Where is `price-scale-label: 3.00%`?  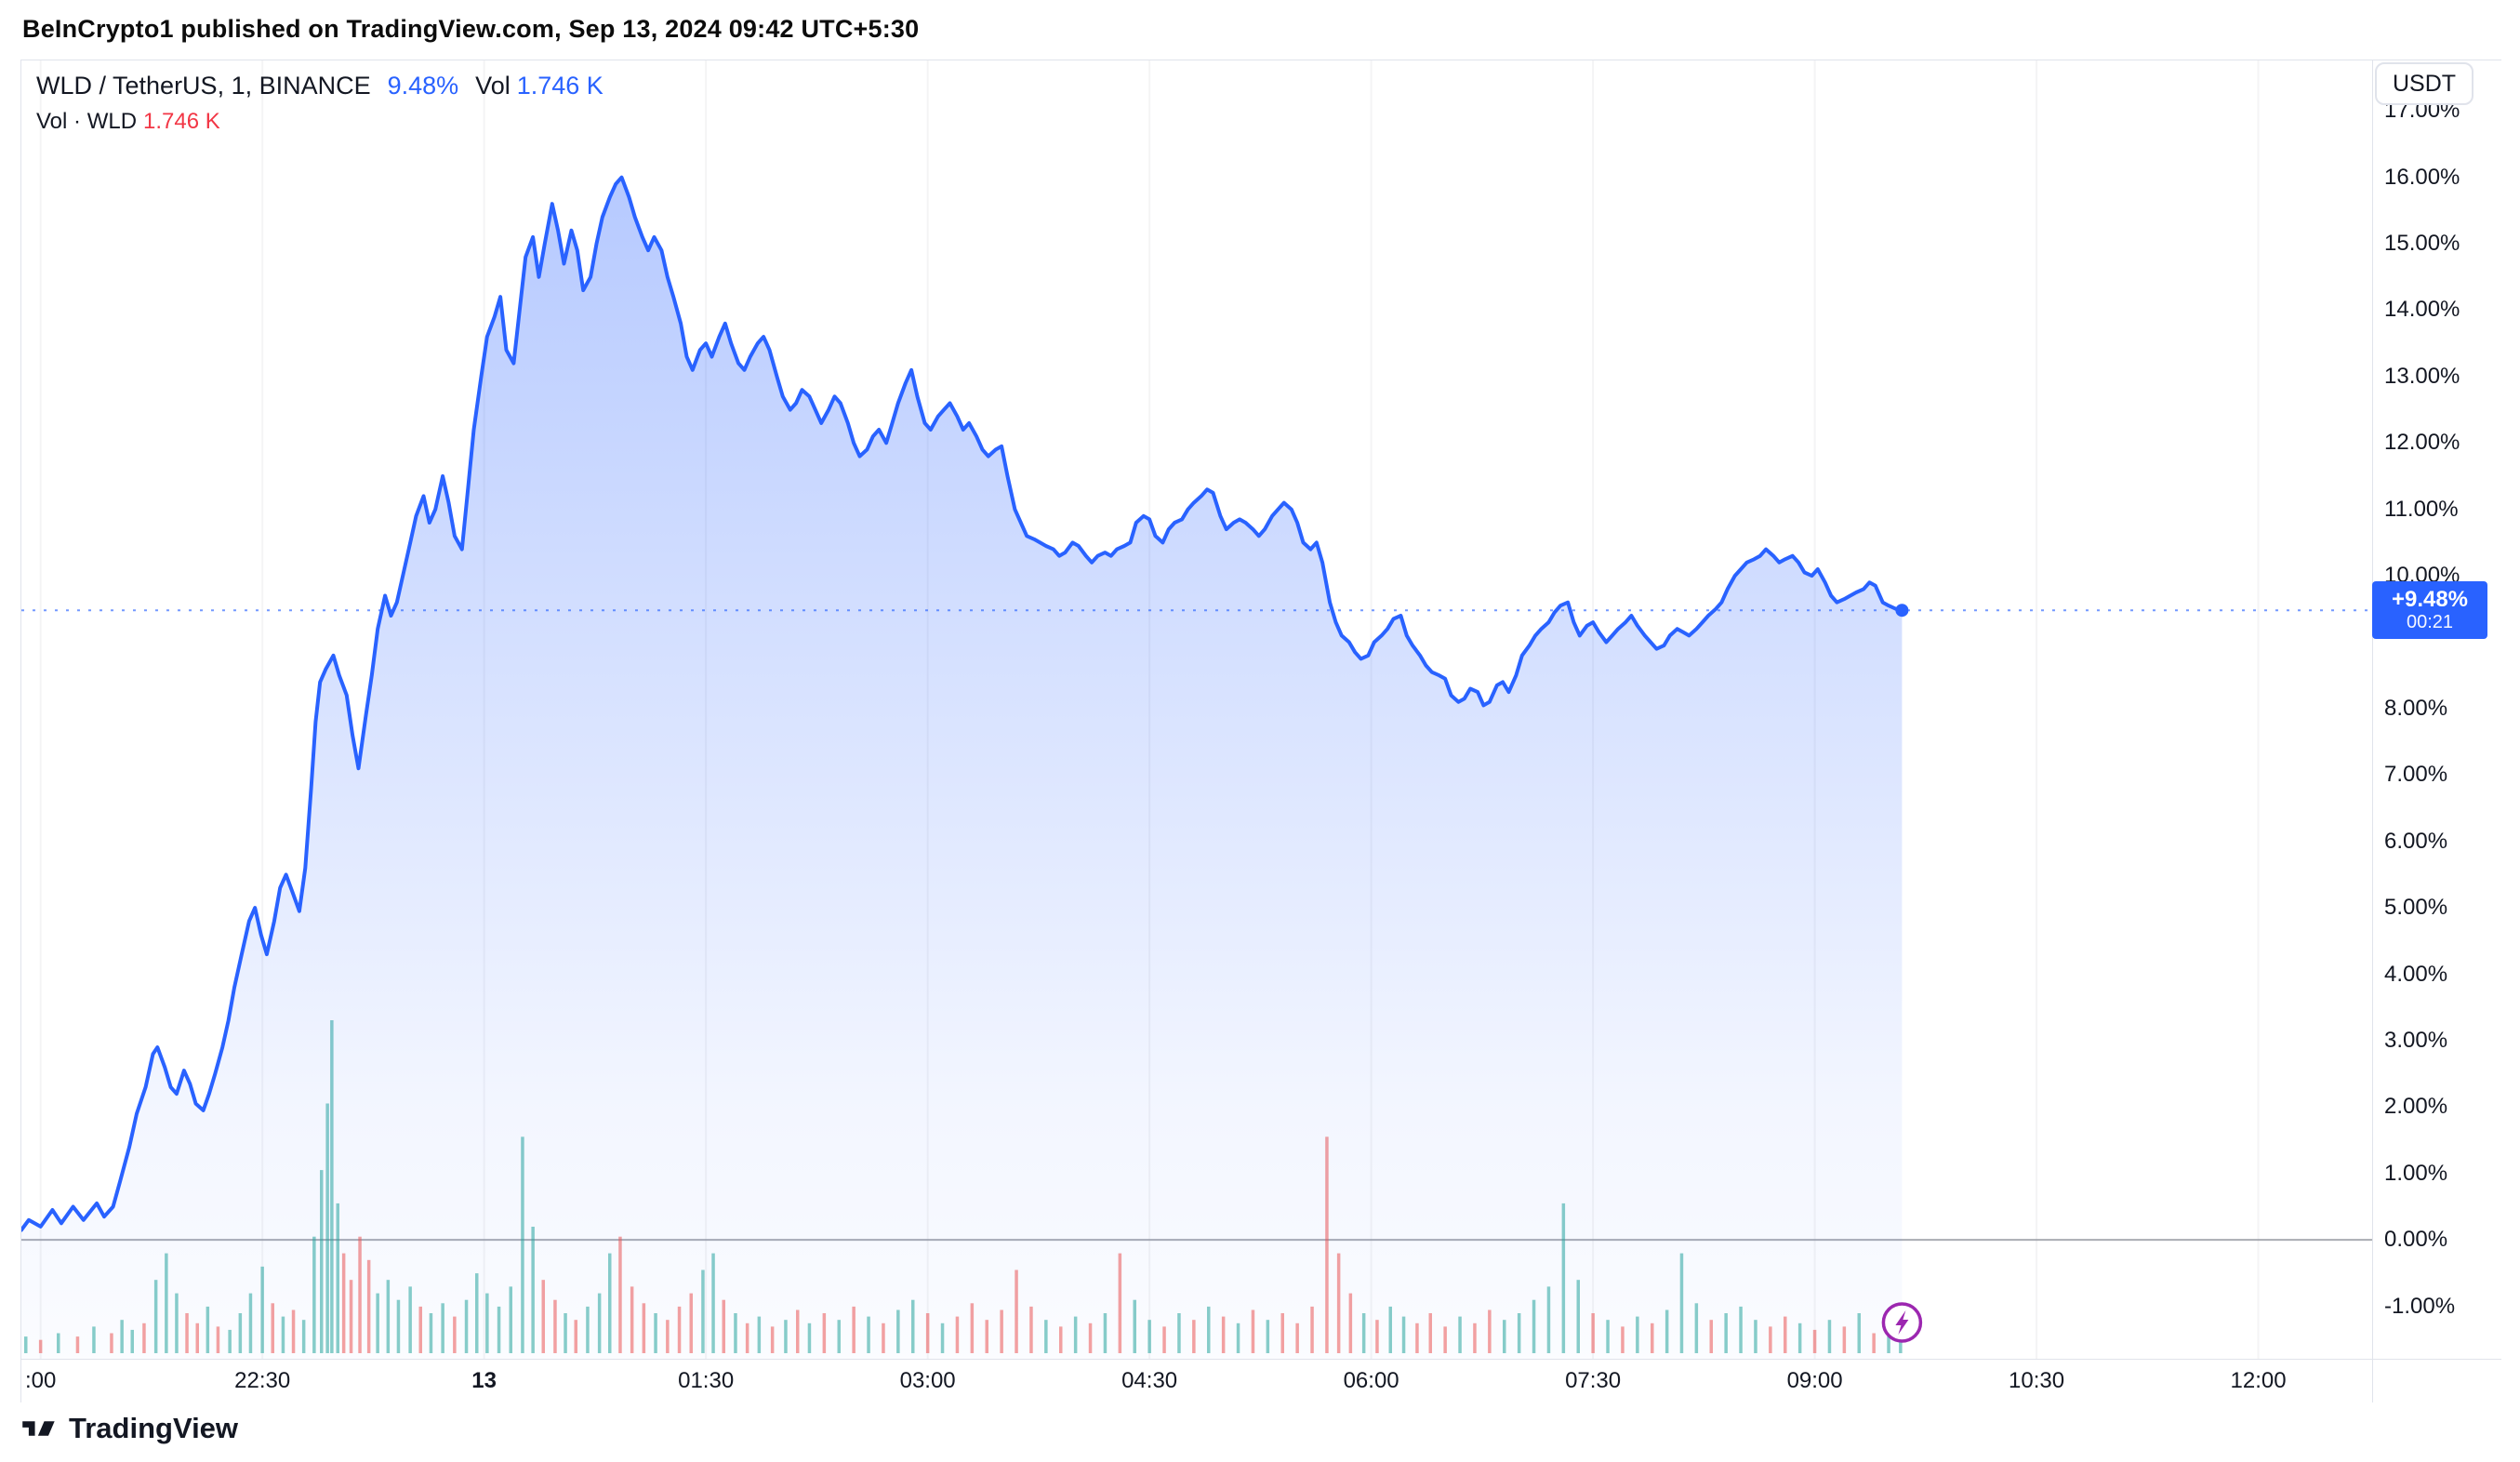
price-scale-label: 3.00% is located at coordinates (2416, 1040).